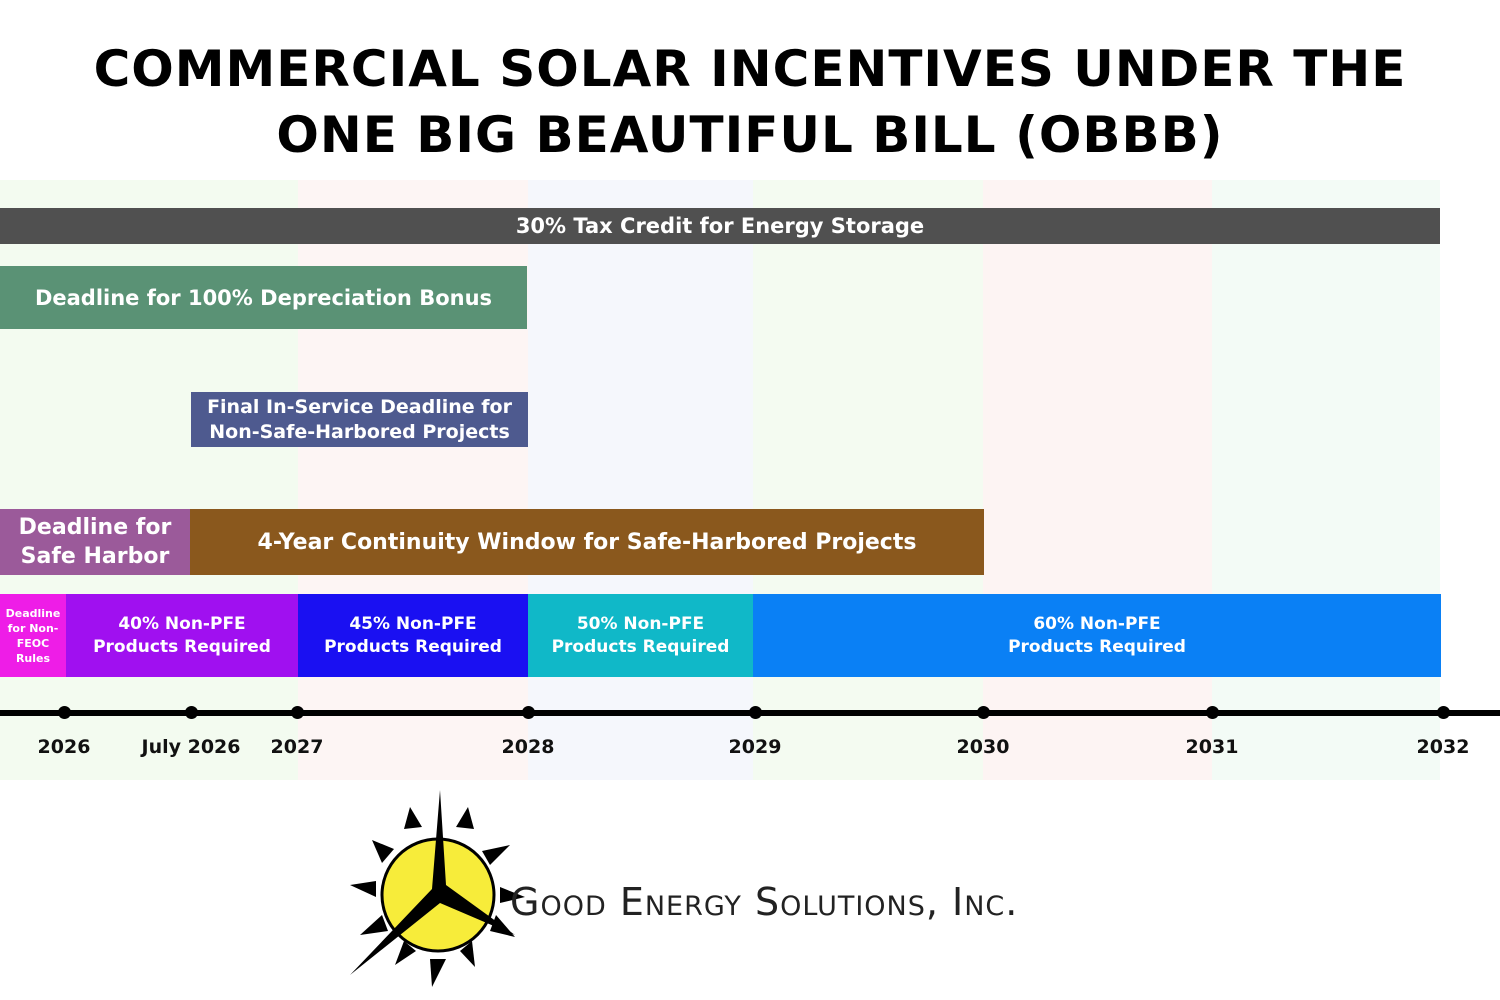 This screenshot has width=1500, height=1000. Describe the element at coordinates (437, 888) in the screenshot. I see `logo-icon` at that location.